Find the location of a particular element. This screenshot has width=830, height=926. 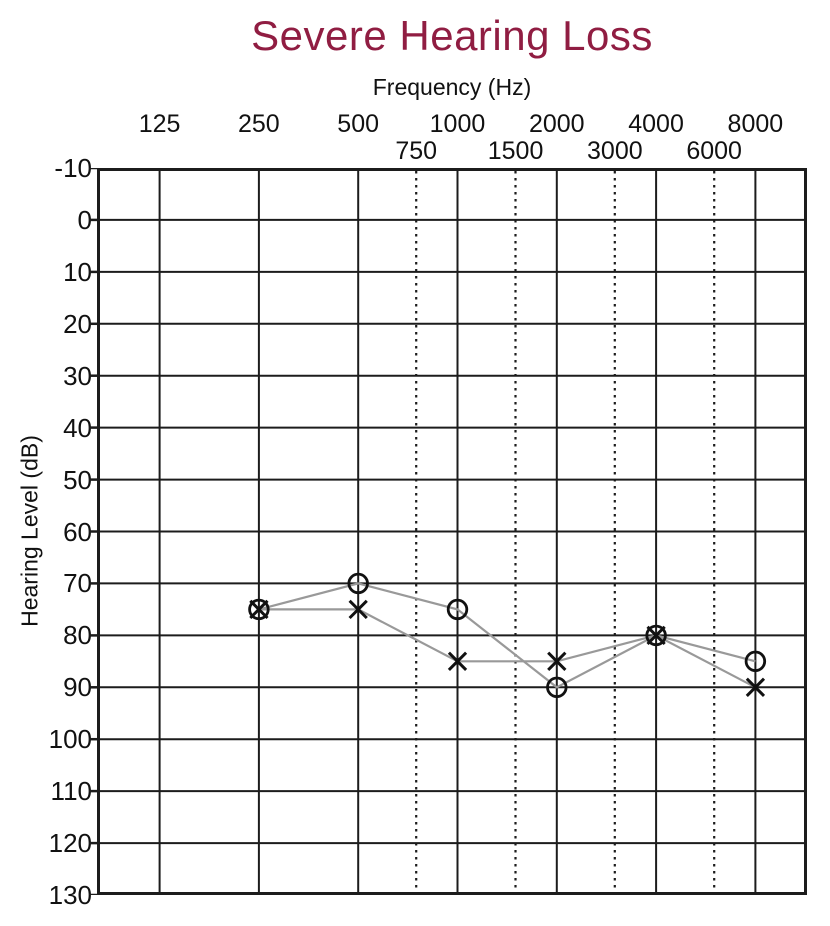

y-tick-label: 40 is located at coordinates (77, 427).